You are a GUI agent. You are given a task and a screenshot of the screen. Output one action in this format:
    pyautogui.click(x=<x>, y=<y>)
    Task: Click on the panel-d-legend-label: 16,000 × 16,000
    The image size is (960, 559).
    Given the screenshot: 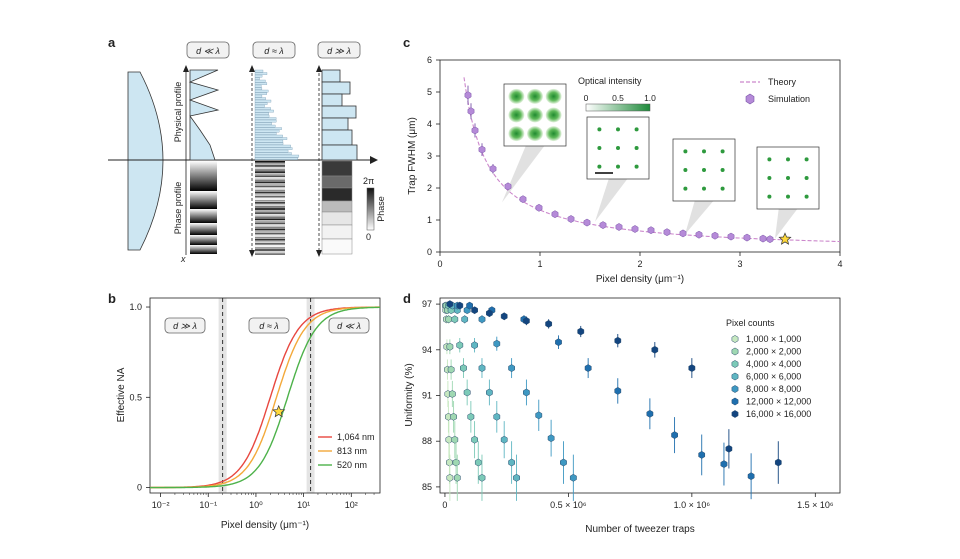 What is the action you would take?
    pyautogui.click(x=778, y=414)
    